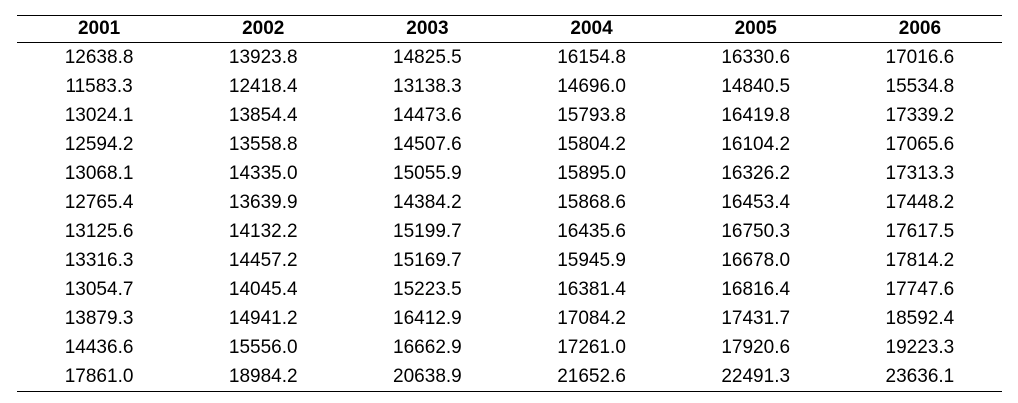  I want to click on table-cell: 17065.6, so click(920, 144).